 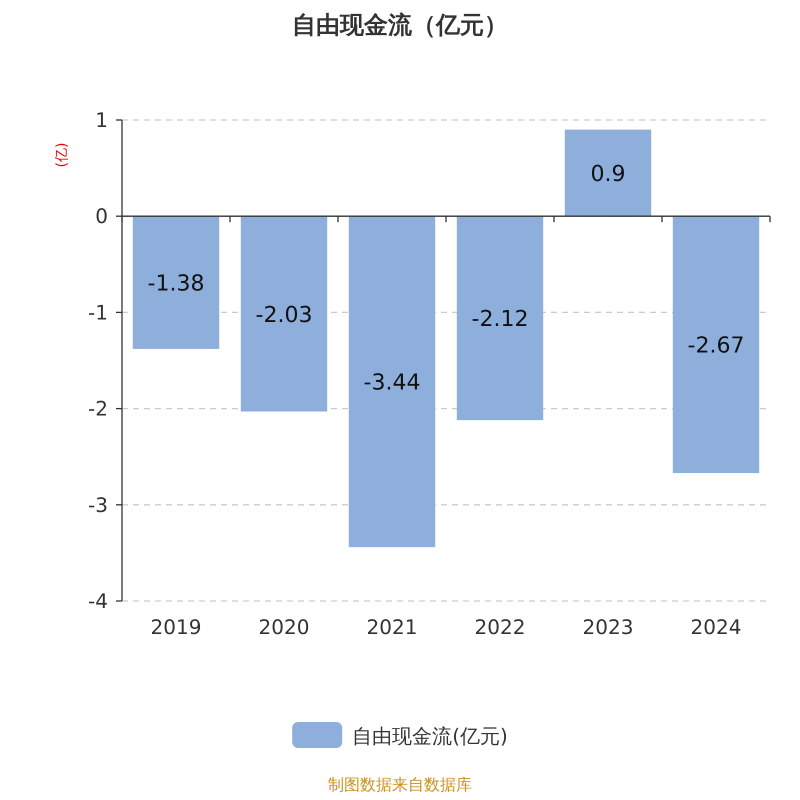 I want to click on data-label: 0.9, so click(x=608, y=174).